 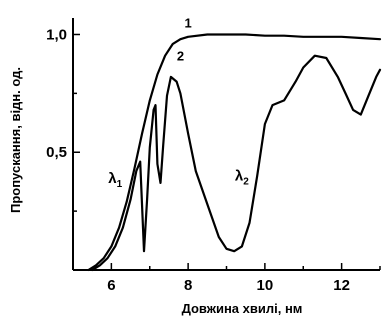 I want to click on x-axis-label: Довжина хвилі, нм, so click(x=242, y=308).